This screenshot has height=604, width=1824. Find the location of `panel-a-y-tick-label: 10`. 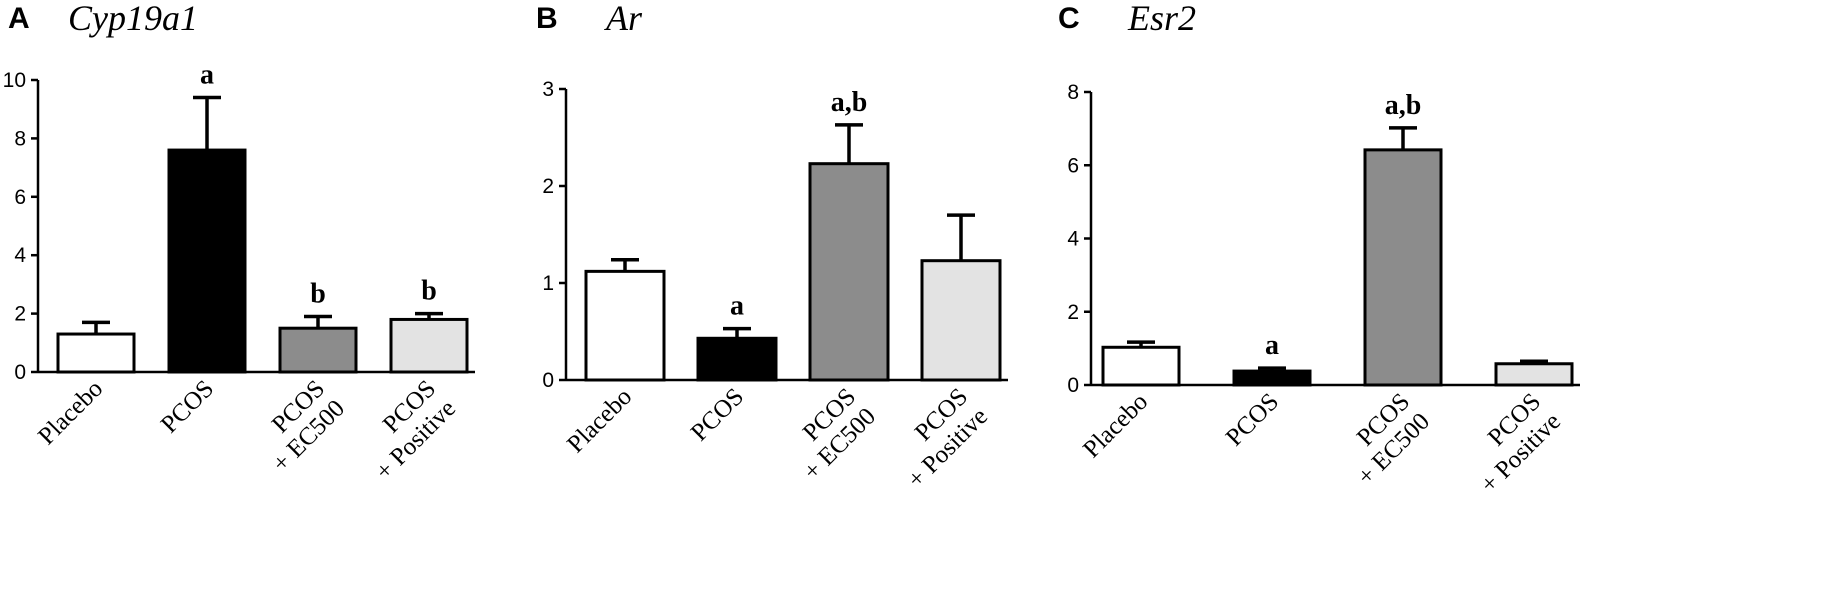

panel-a-y-tick-label: 10 is located at coordinates (14, 80).